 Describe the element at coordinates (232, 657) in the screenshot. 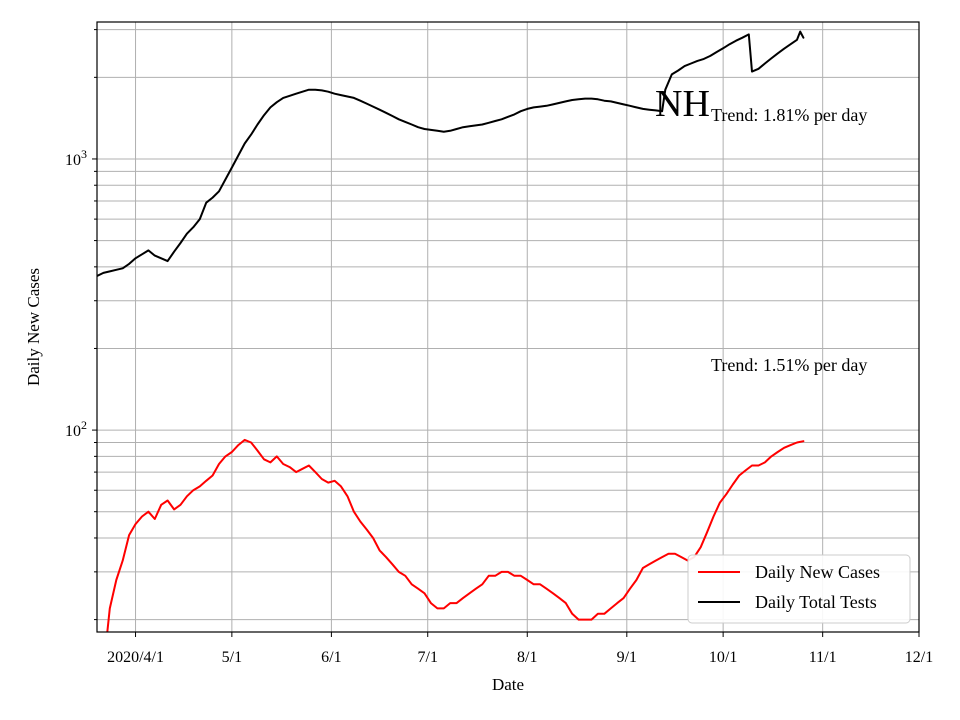

I see `x-tick-label: 5/1` at that location.